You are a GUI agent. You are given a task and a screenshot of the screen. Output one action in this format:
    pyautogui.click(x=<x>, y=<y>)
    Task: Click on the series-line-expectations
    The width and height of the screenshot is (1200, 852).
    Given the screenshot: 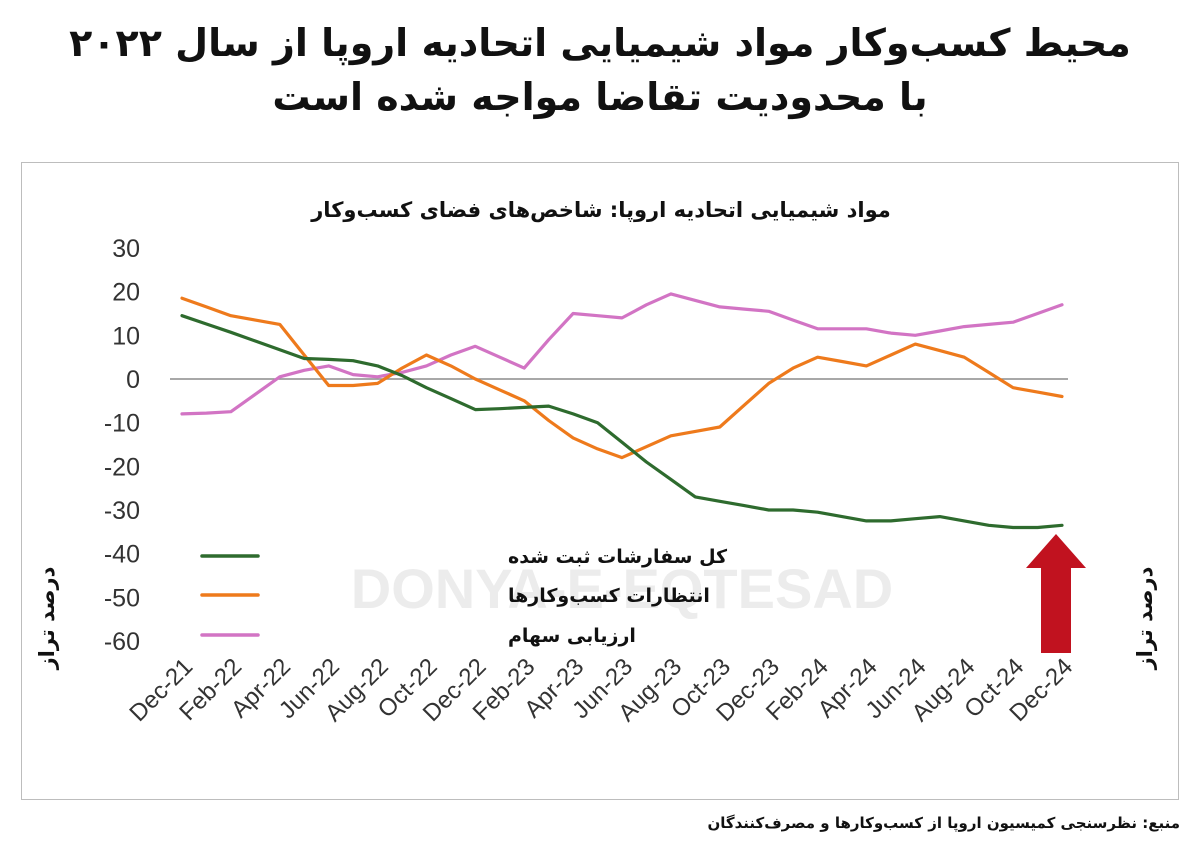 What is the action you would take?
    pyautogui.click(x=622, y=378)
    